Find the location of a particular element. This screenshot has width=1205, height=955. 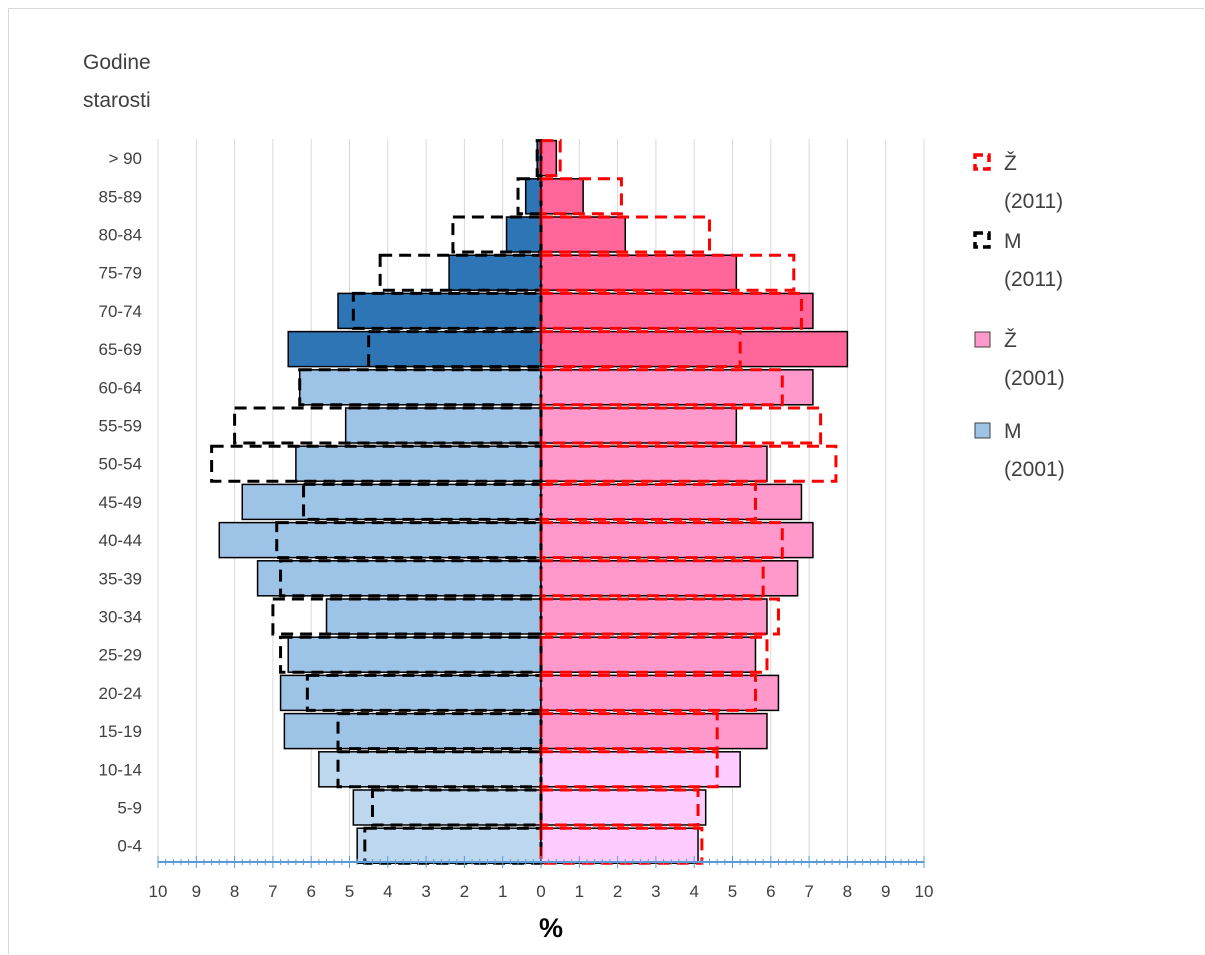

category-label: 50-54 is located at coordinates (120, 464).